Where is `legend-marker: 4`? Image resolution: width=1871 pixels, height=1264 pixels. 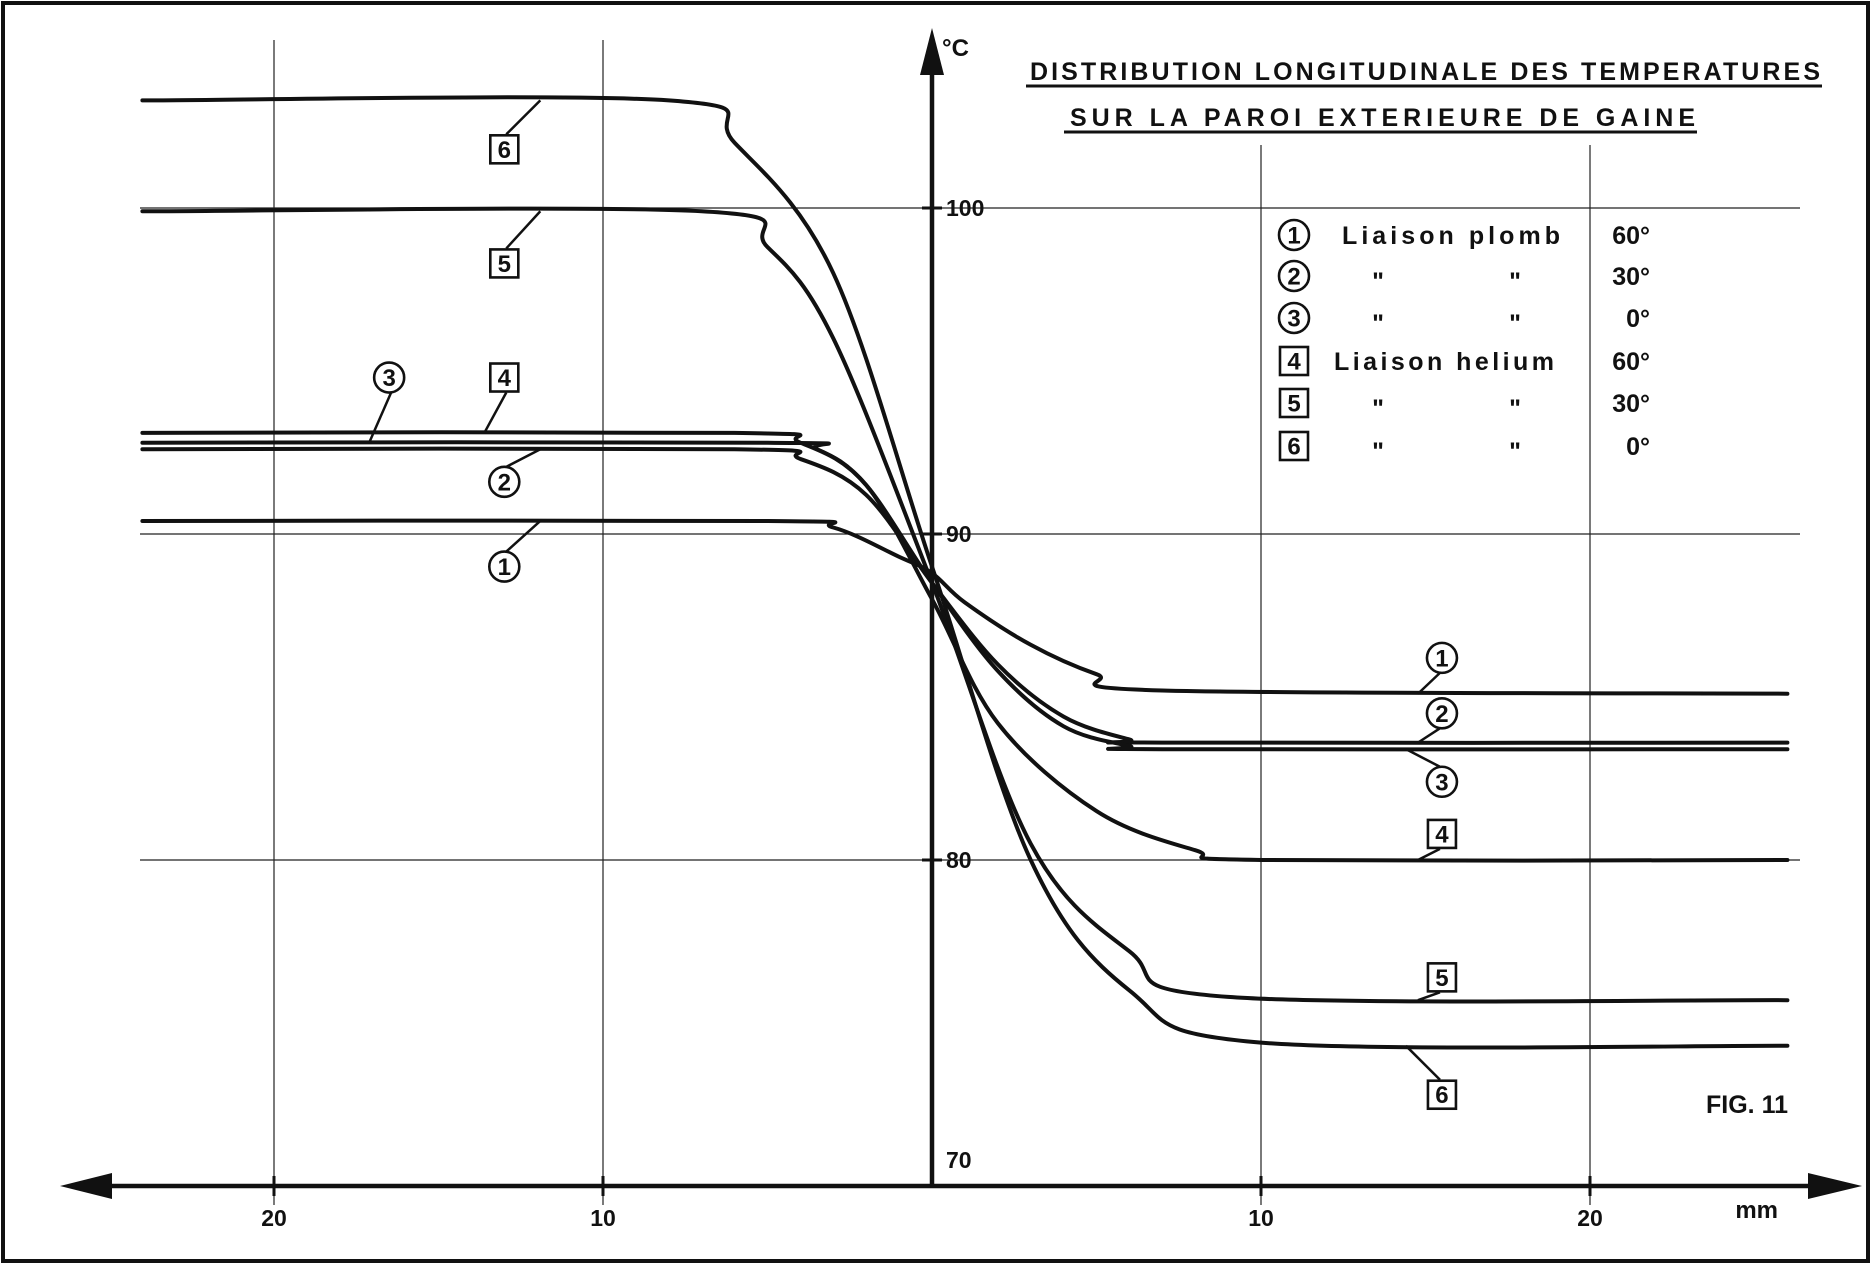 legend-marker: 4 is located at coordinates (1294, 361).